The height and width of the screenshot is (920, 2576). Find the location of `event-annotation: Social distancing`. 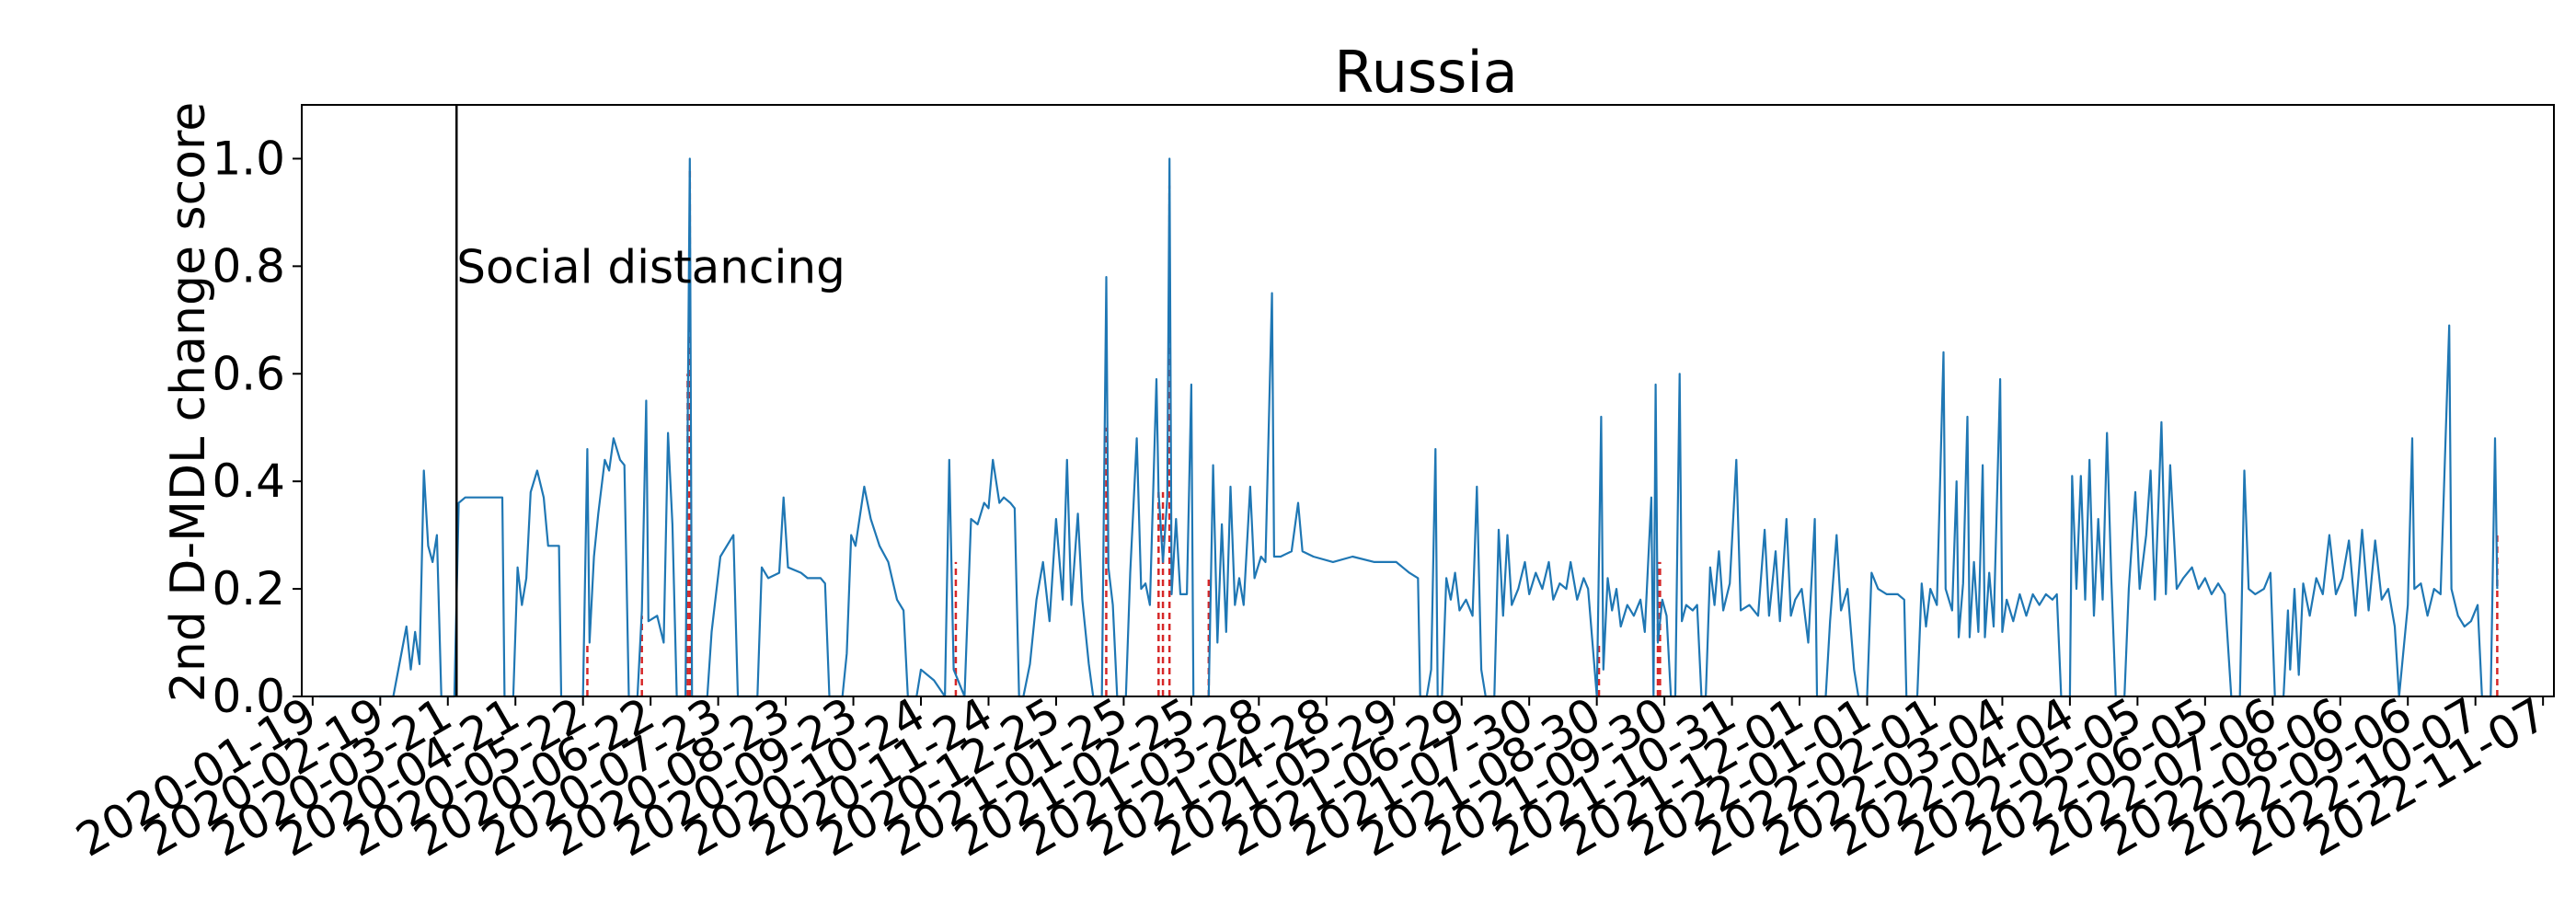

event-annotation: Social distancing is located at coordinates (650, 266).